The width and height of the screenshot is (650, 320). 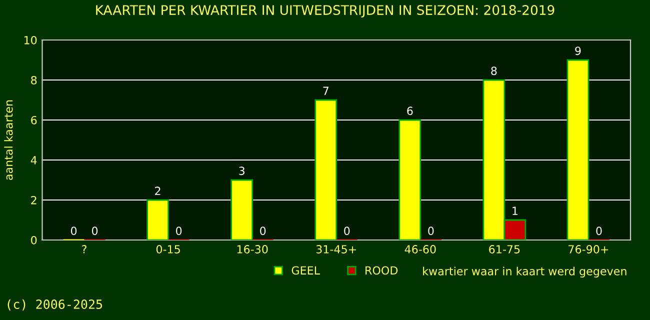 I want to click on y-tick-label: 2, so click(x=33, y=200).